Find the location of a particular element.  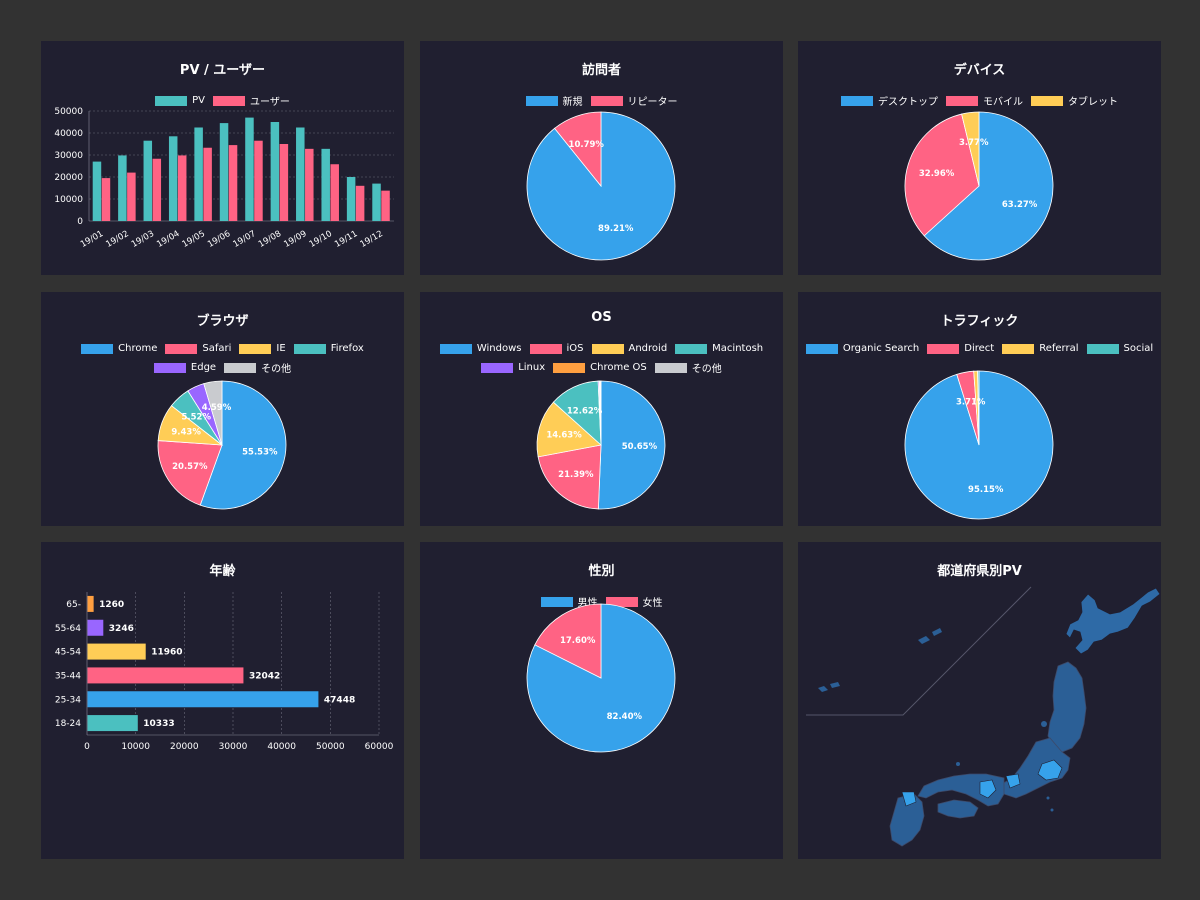

legend-item-linux: Linux is located at coordinates (513, 367).